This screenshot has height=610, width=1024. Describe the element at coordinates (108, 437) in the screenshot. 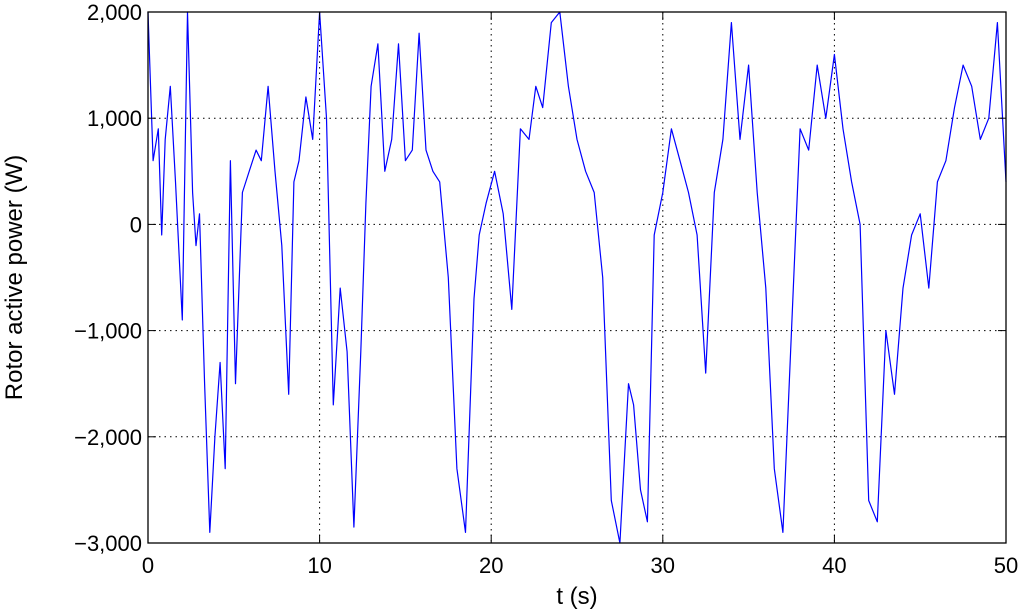

I see `y-tick-label: −2,000` at that location.